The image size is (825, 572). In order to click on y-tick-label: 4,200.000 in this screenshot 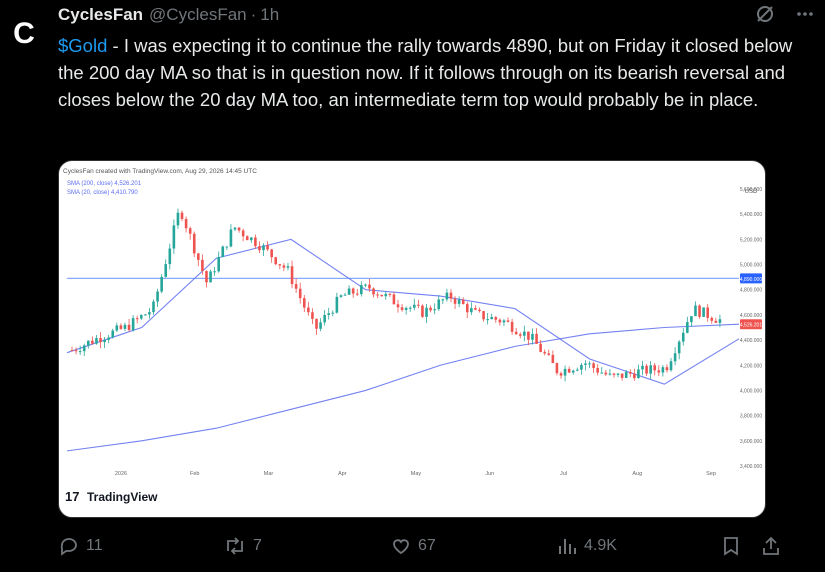, I will do `click(751, 366)`.